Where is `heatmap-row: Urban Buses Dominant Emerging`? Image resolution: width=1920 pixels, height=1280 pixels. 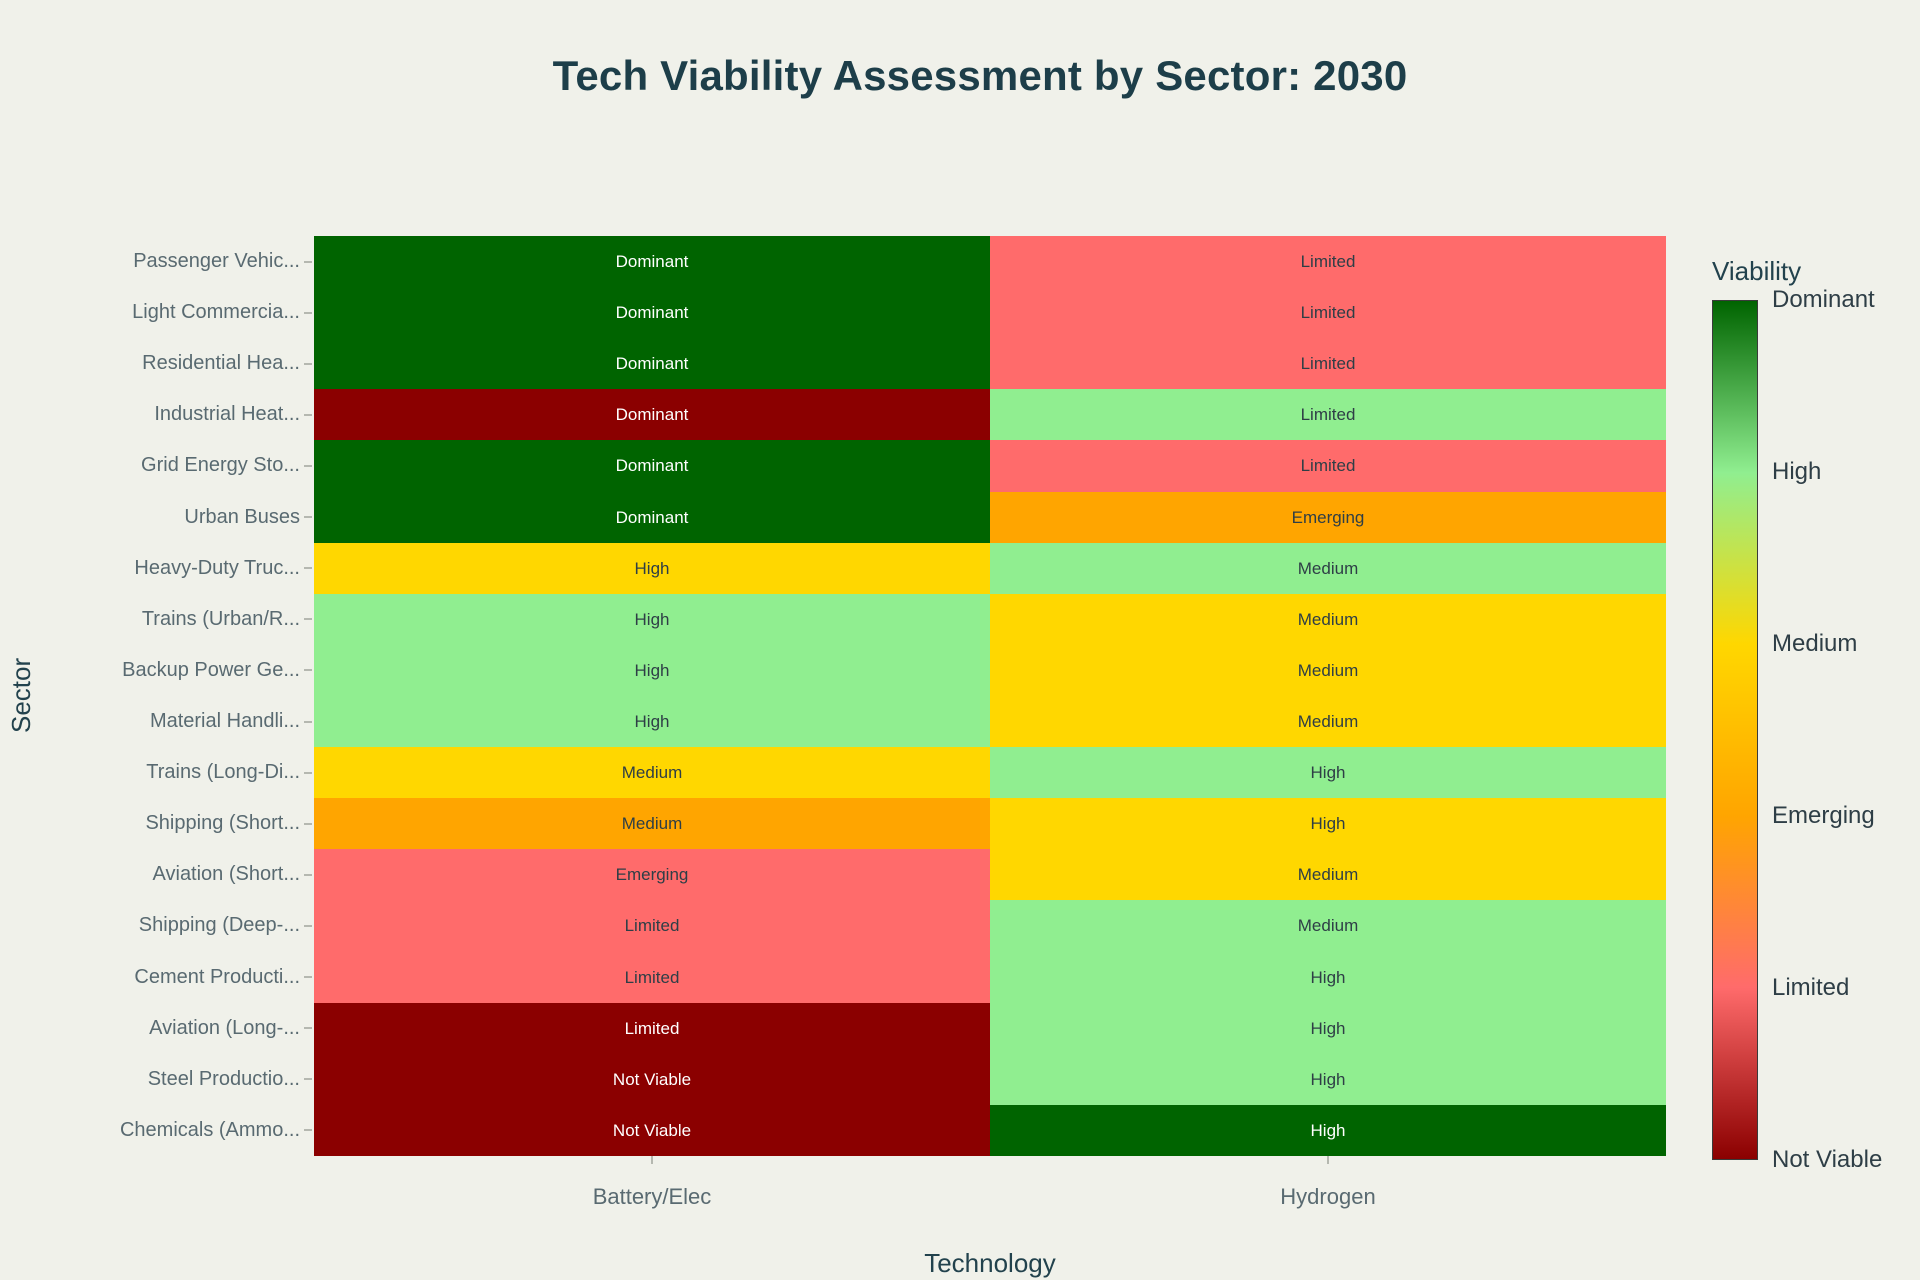
heatmap-row: Urban Buses Dominant Emerging is located at coordinates (833, 517).